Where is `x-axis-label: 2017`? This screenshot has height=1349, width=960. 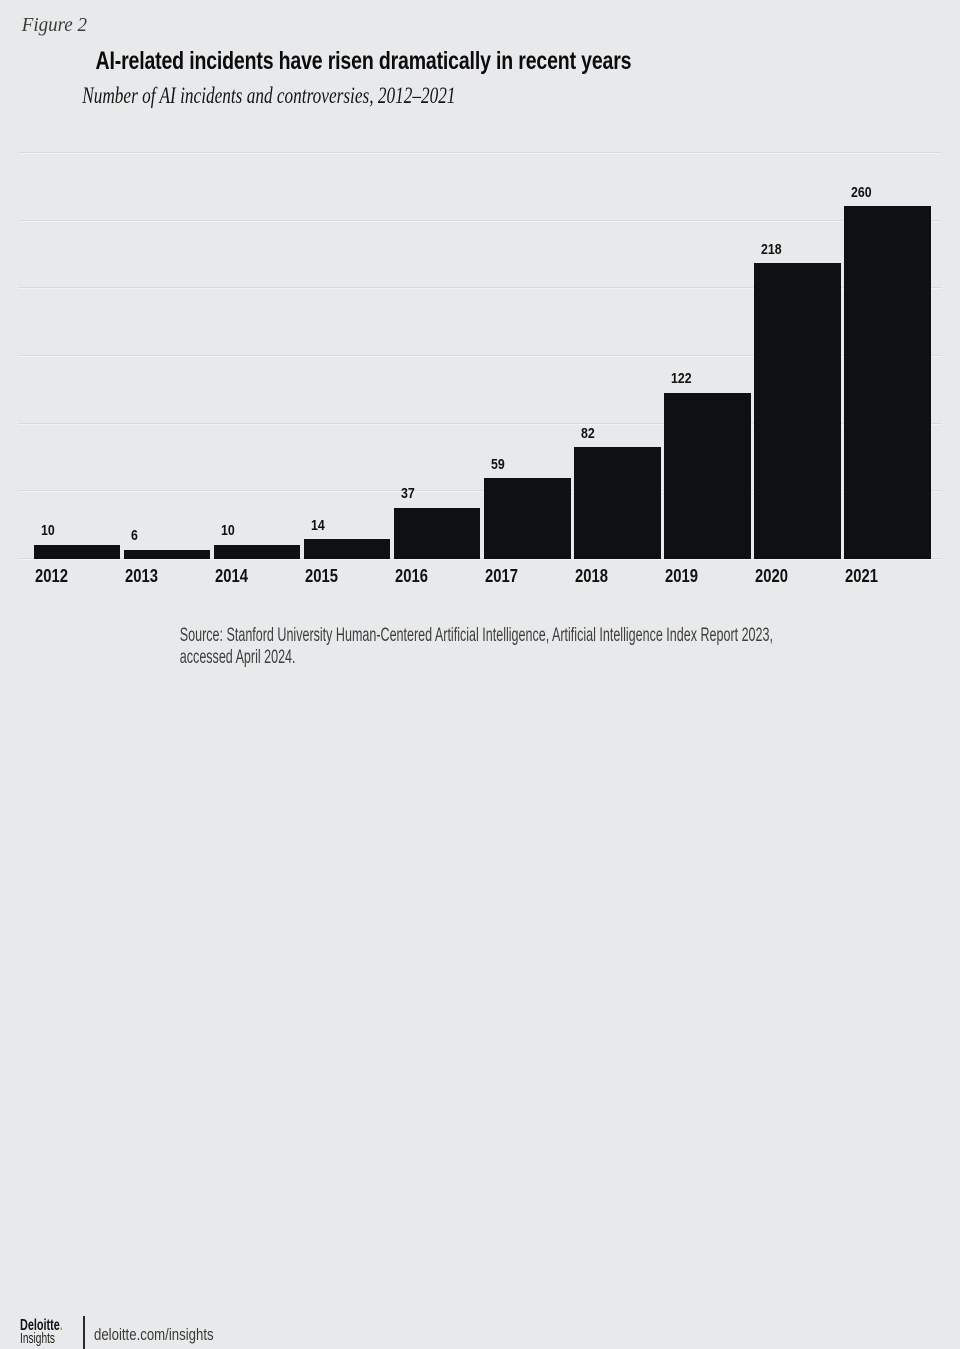 x-axis-label: 2017 is located at coordinates (501, 575).